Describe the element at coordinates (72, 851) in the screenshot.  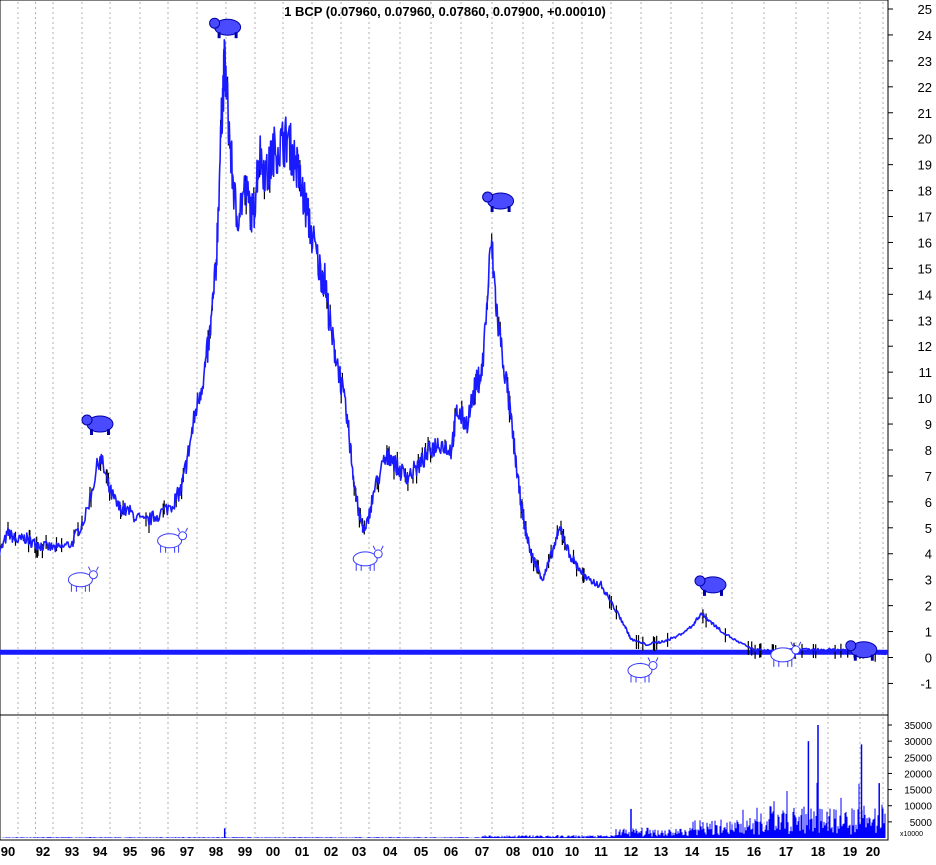
I see `x-tick-label: 93` at that location.